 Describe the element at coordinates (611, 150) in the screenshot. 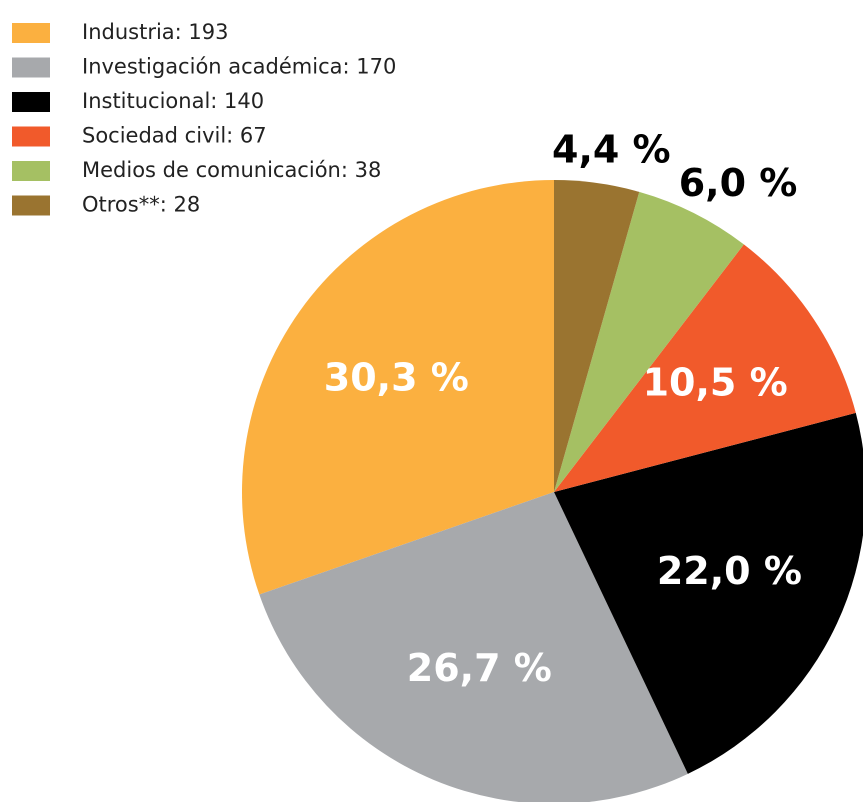

I see `slice-label: 4,4 %` at that location.